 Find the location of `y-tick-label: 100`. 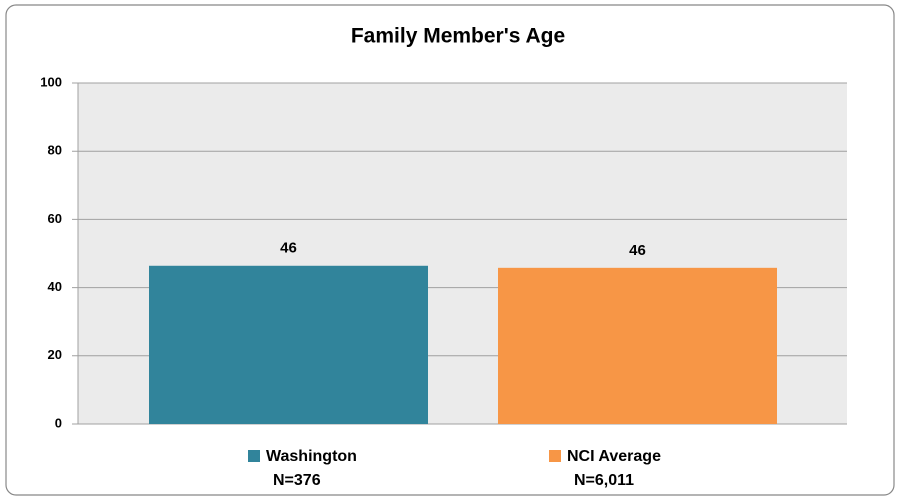

y-tick-label: 100 is located at coordinates (51, 81).